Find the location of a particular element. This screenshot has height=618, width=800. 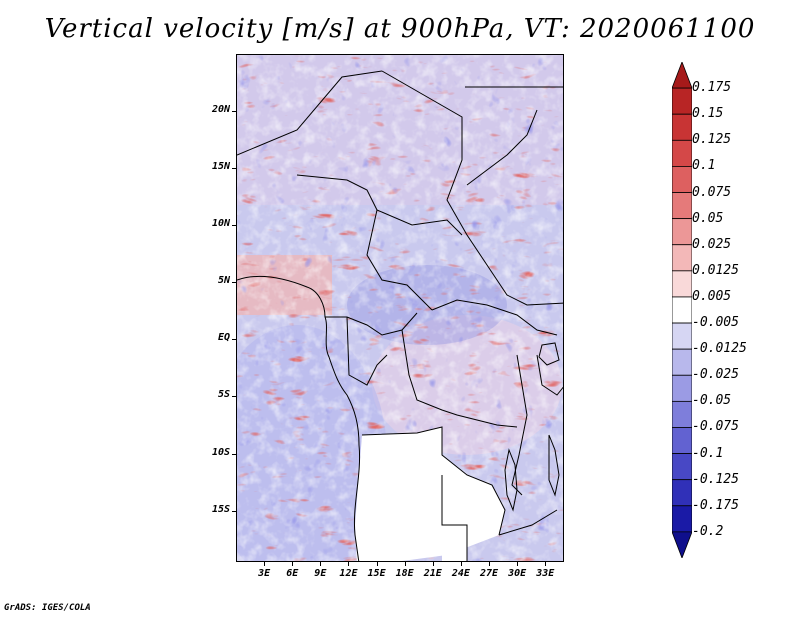

footer-credit: GrADS: IGES/COLA is located at coordinates (47, 608).